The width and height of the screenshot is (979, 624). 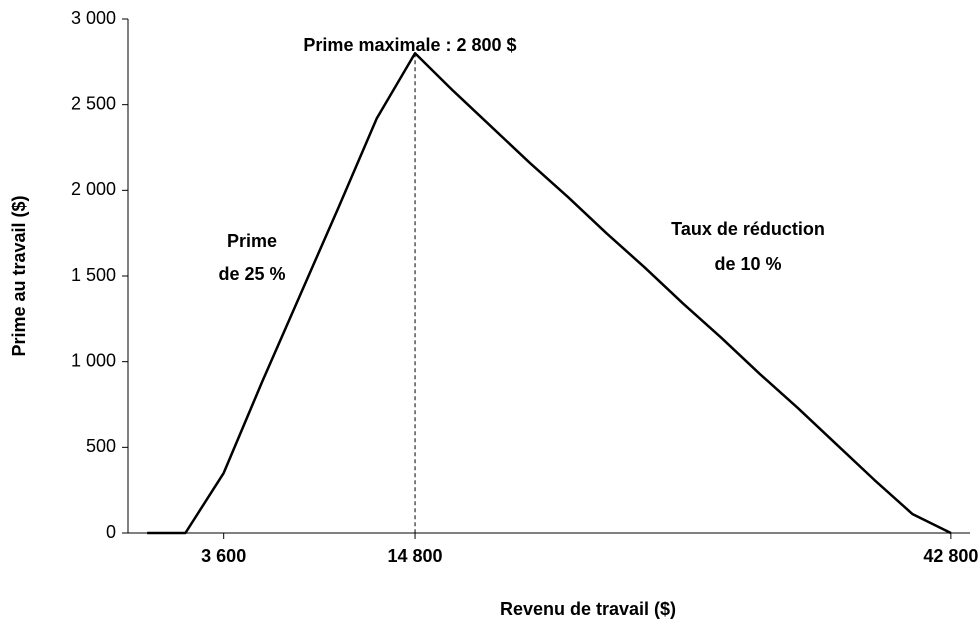 I want to click on x-tick-label: 3 600, so click(x=223, y=556).